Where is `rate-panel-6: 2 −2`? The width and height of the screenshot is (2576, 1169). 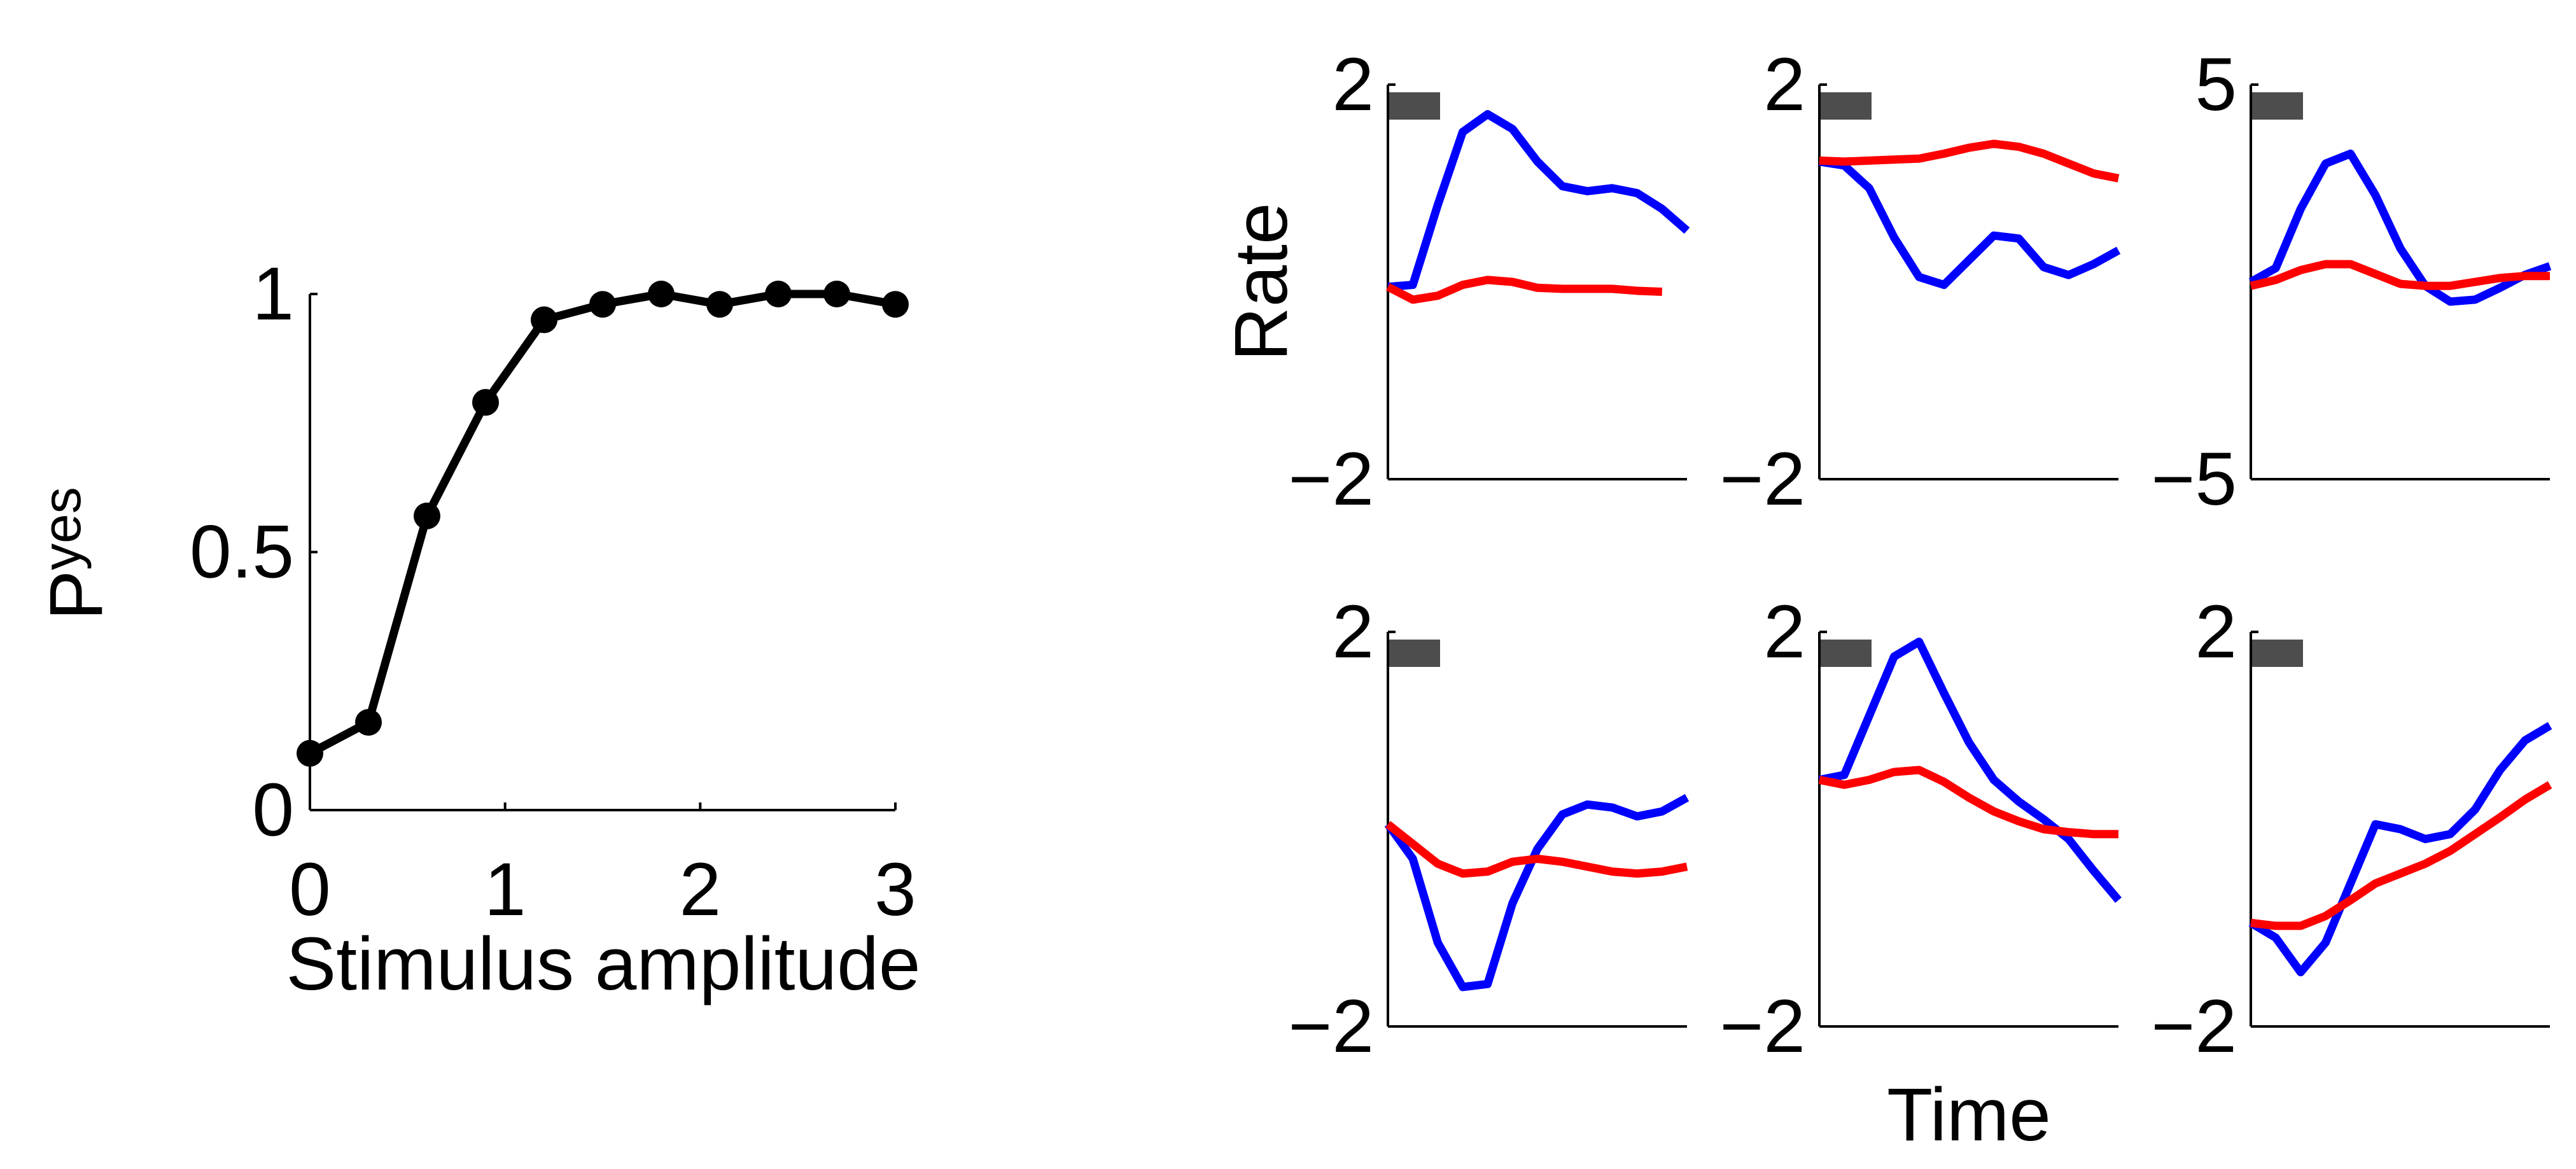 rate-panel-6: 2 −2 is located at coordinates (2351, 829).